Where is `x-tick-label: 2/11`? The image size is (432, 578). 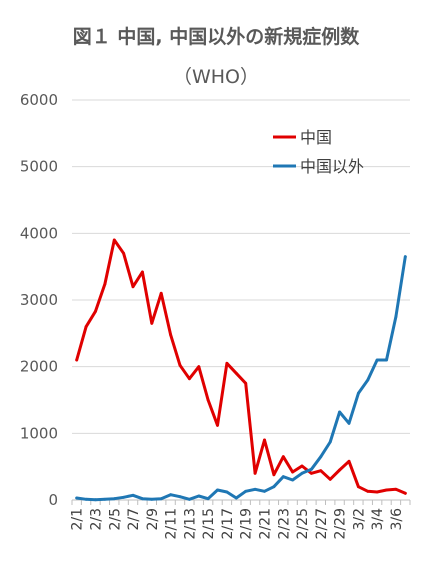 x-tick-label: 2/11 is located at coordinates (172, 523).